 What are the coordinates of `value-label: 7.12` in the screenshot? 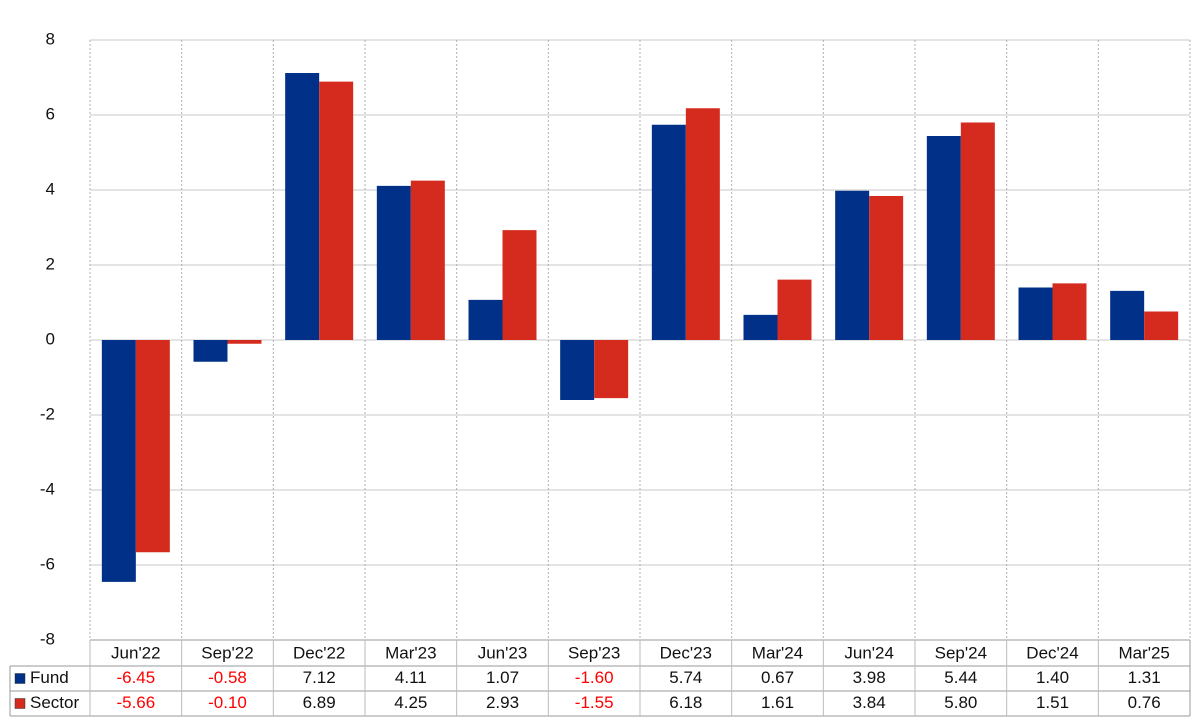 It's located at (319, 677).